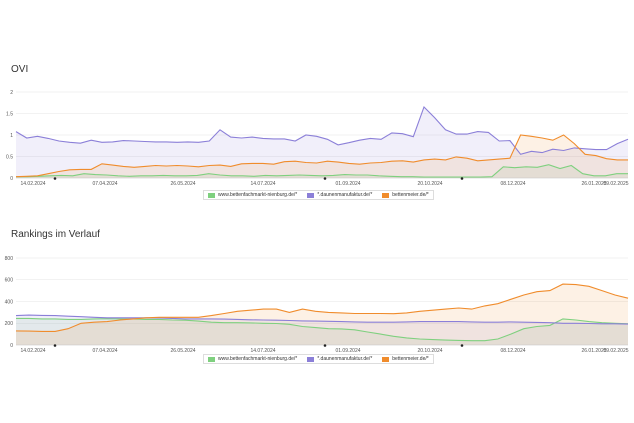  What do you see at coordinates (9, 324) in the screenshot?
I see `y-tick-label: 200` at bounding box center [9, 324].